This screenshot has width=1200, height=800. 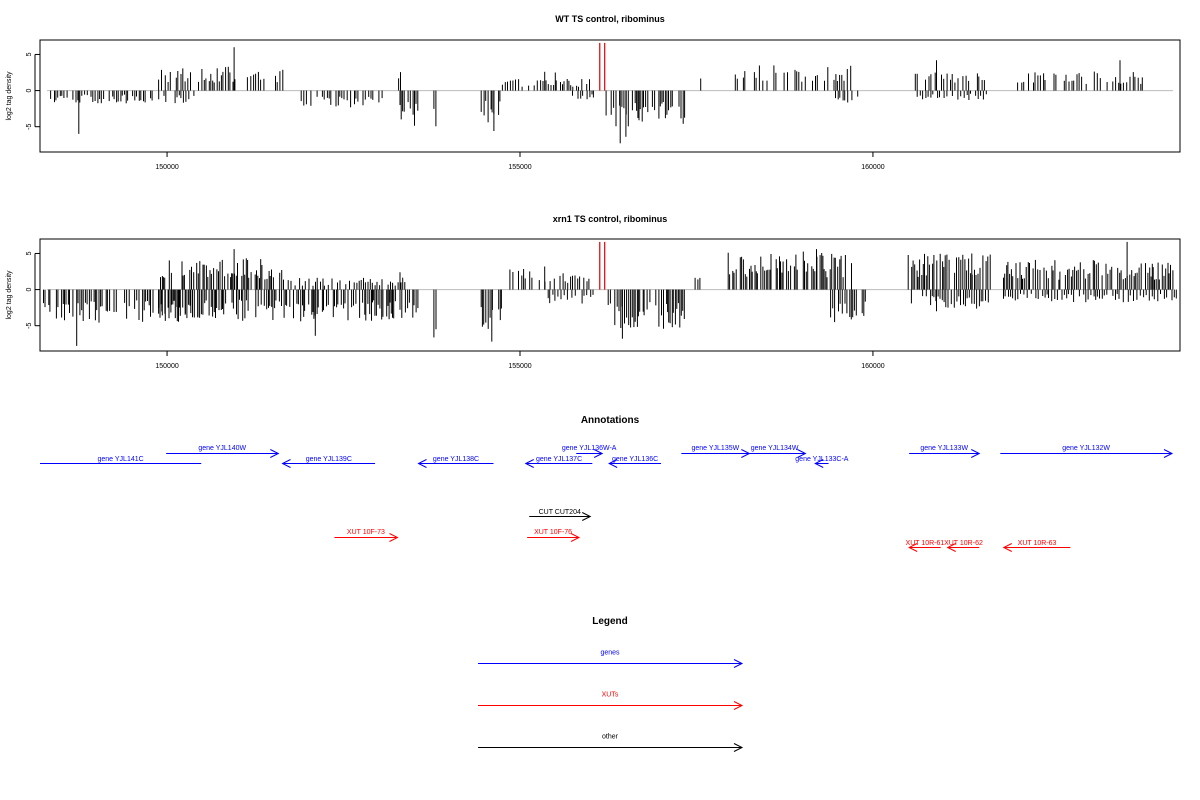 I want to click on annotations-title: Annotations, so click(x=610, y=420).